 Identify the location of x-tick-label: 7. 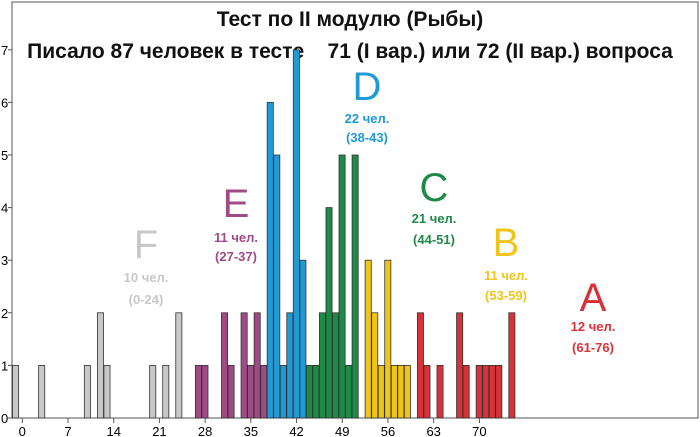
(67, 430).